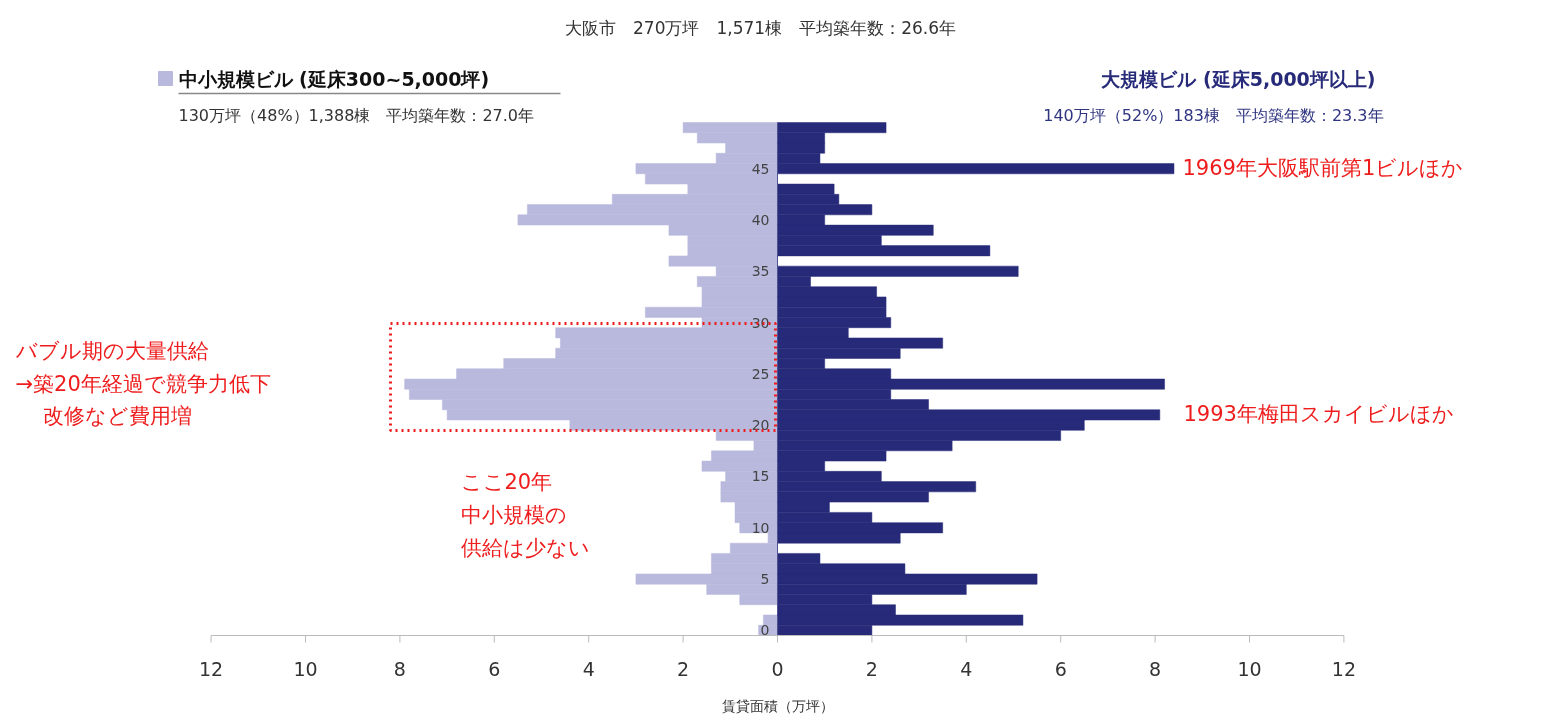  Describe the element at coordinates (760, 322) in the screenshot. I see `y-tick-label: 30` at that location.